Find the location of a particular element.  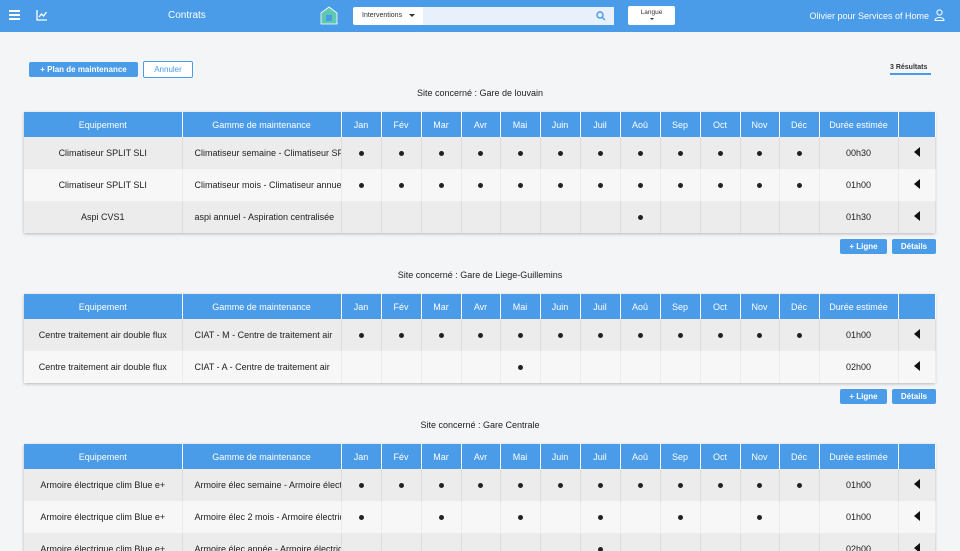

user-icon is located at coordinates (939, 15).